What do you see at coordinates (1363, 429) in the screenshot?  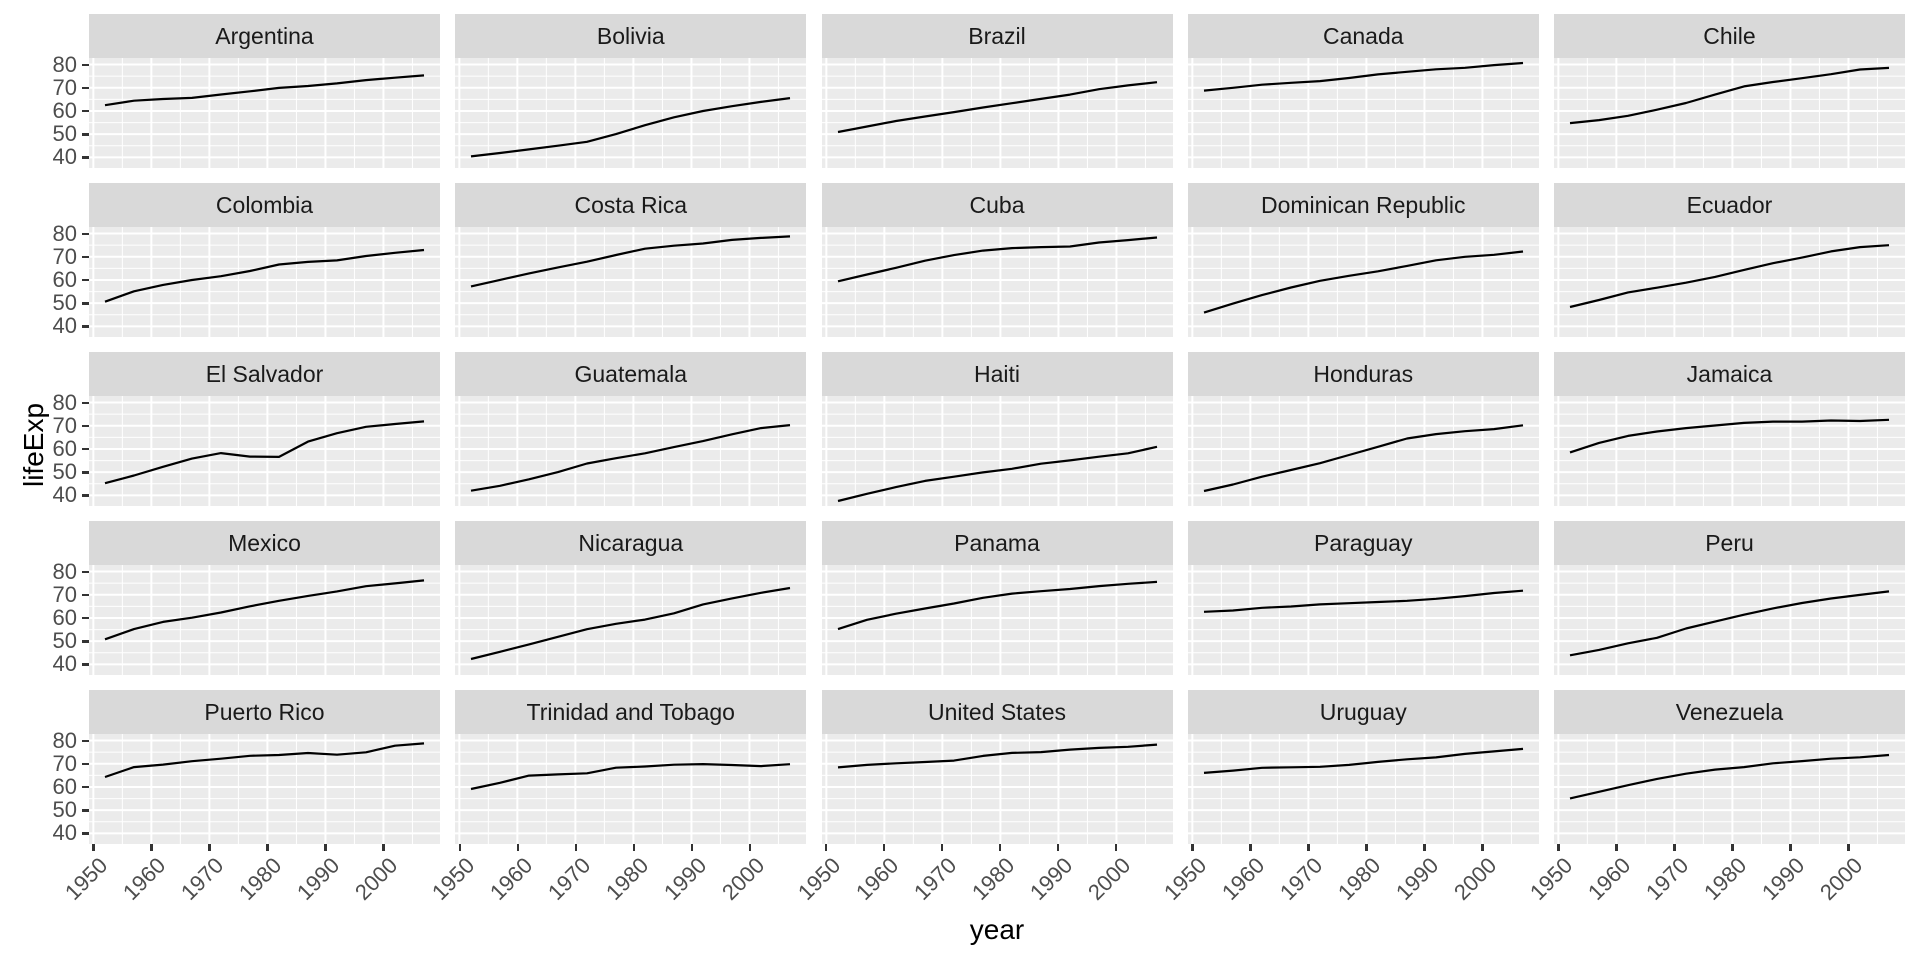 I see `facet-honduras: Honduras` at bounding box center [1363, 429].